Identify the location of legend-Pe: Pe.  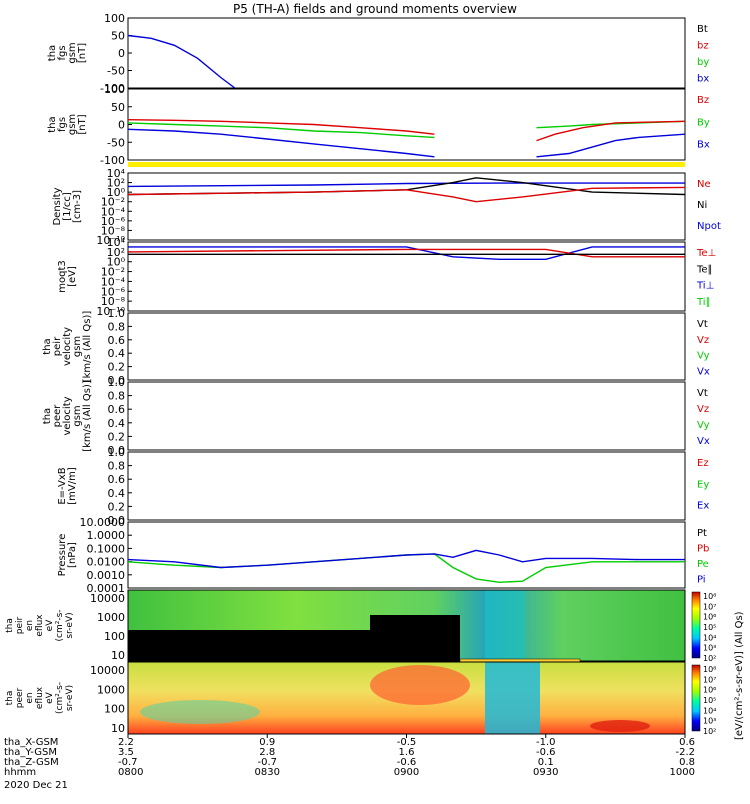
(703, 564).